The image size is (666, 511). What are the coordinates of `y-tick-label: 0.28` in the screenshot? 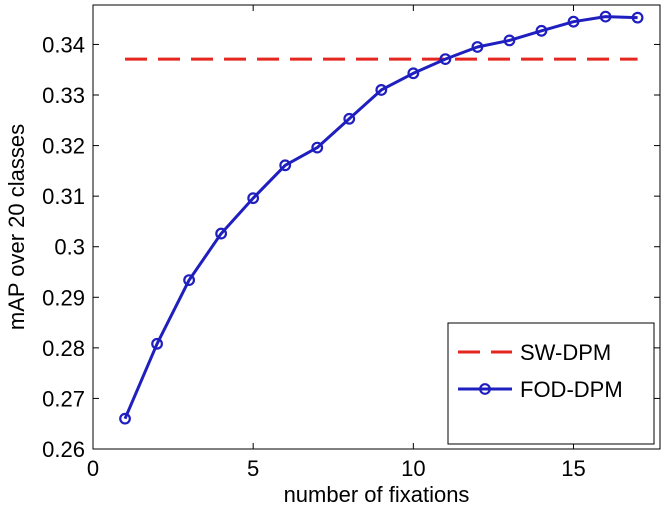 It's located at (63, 348).